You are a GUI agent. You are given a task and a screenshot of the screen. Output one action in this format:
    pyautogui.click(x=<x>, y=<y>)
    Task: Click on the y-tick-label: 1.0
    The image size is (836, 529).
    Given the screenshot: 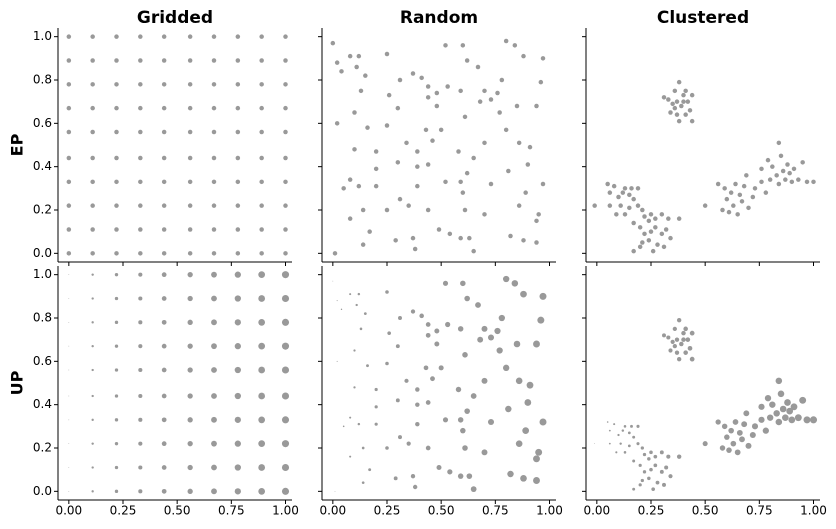 What is the action you would take?
    pyautogui.click(x=42, y=274)
    